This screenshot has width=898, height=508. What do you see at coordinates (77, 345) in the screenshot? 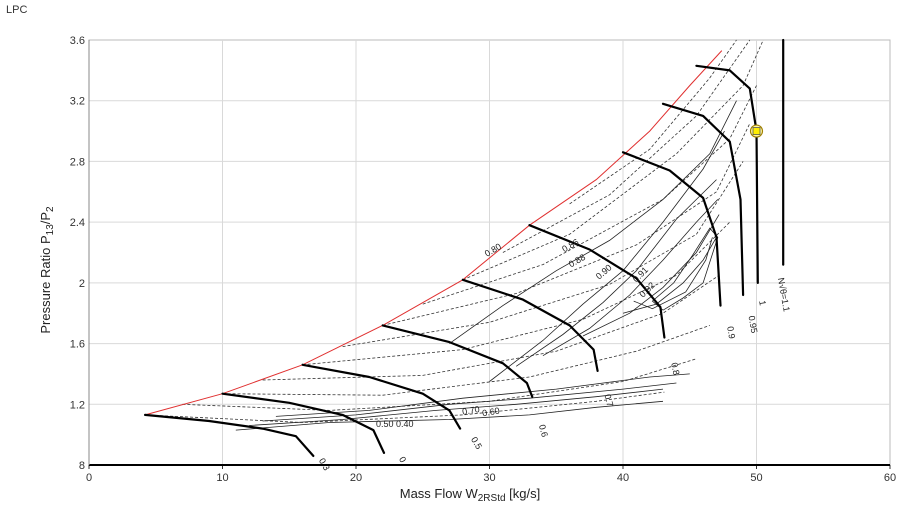
I see `y-tick-label: 1.6` at bounding box center [77, 345].